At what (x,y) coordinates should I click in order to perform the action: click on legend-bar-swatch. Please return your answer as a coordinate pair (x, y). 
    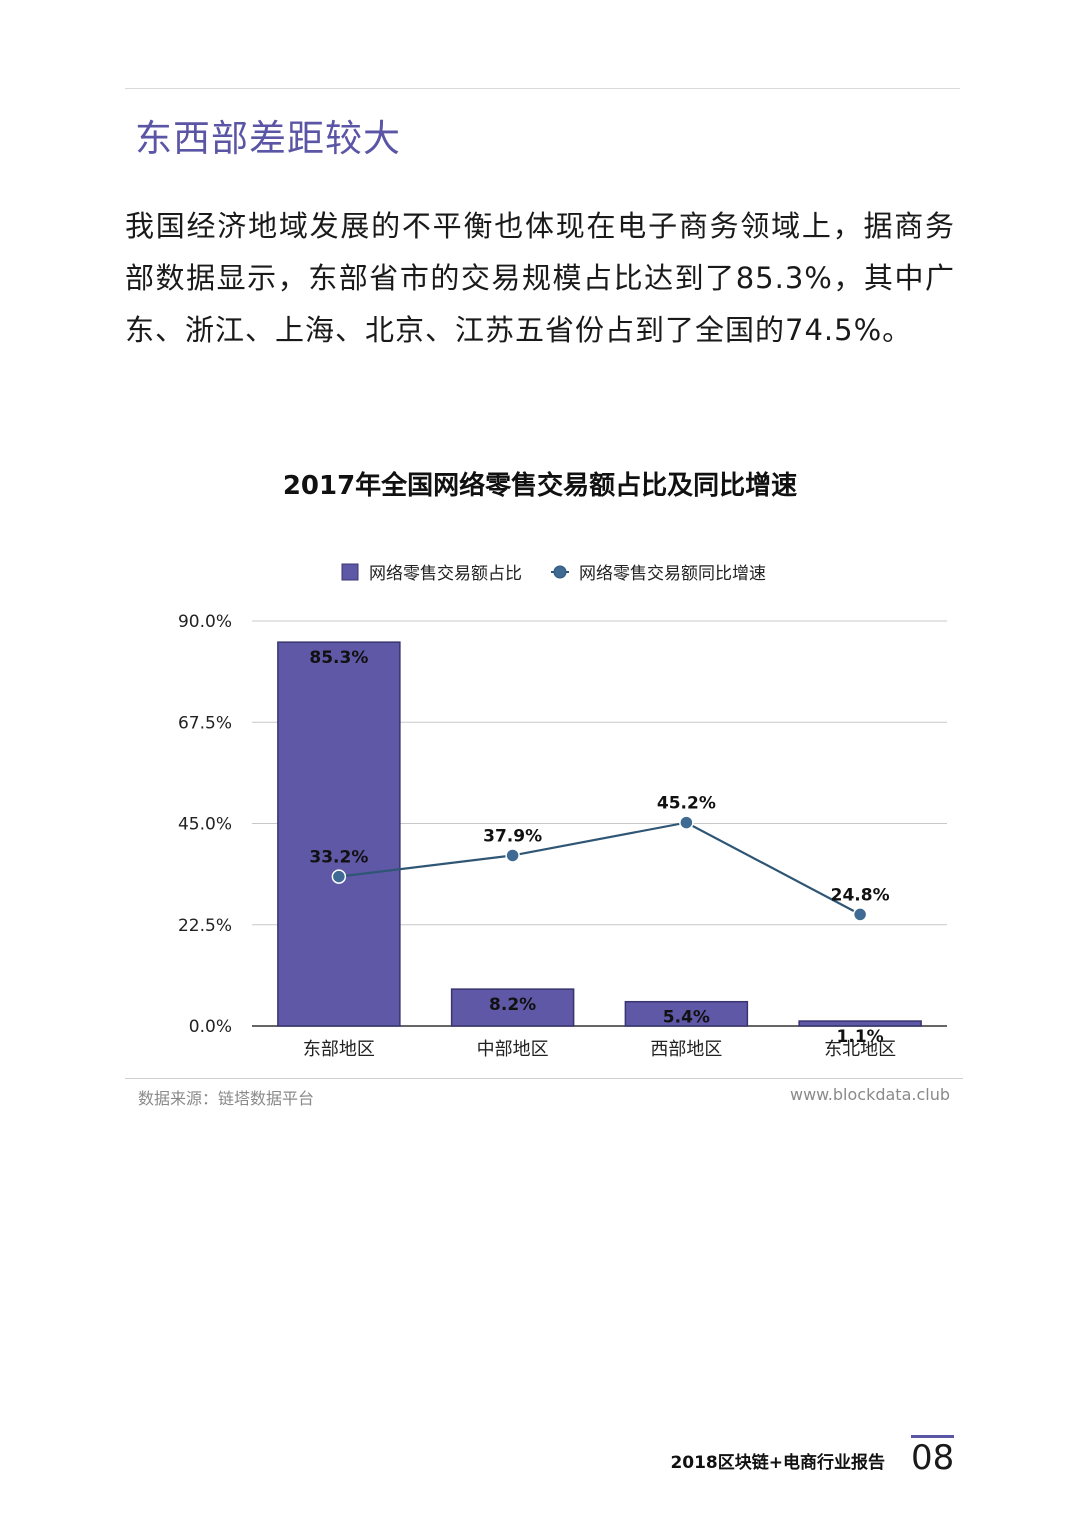
    Looking at the image, I should click on (350, 572).